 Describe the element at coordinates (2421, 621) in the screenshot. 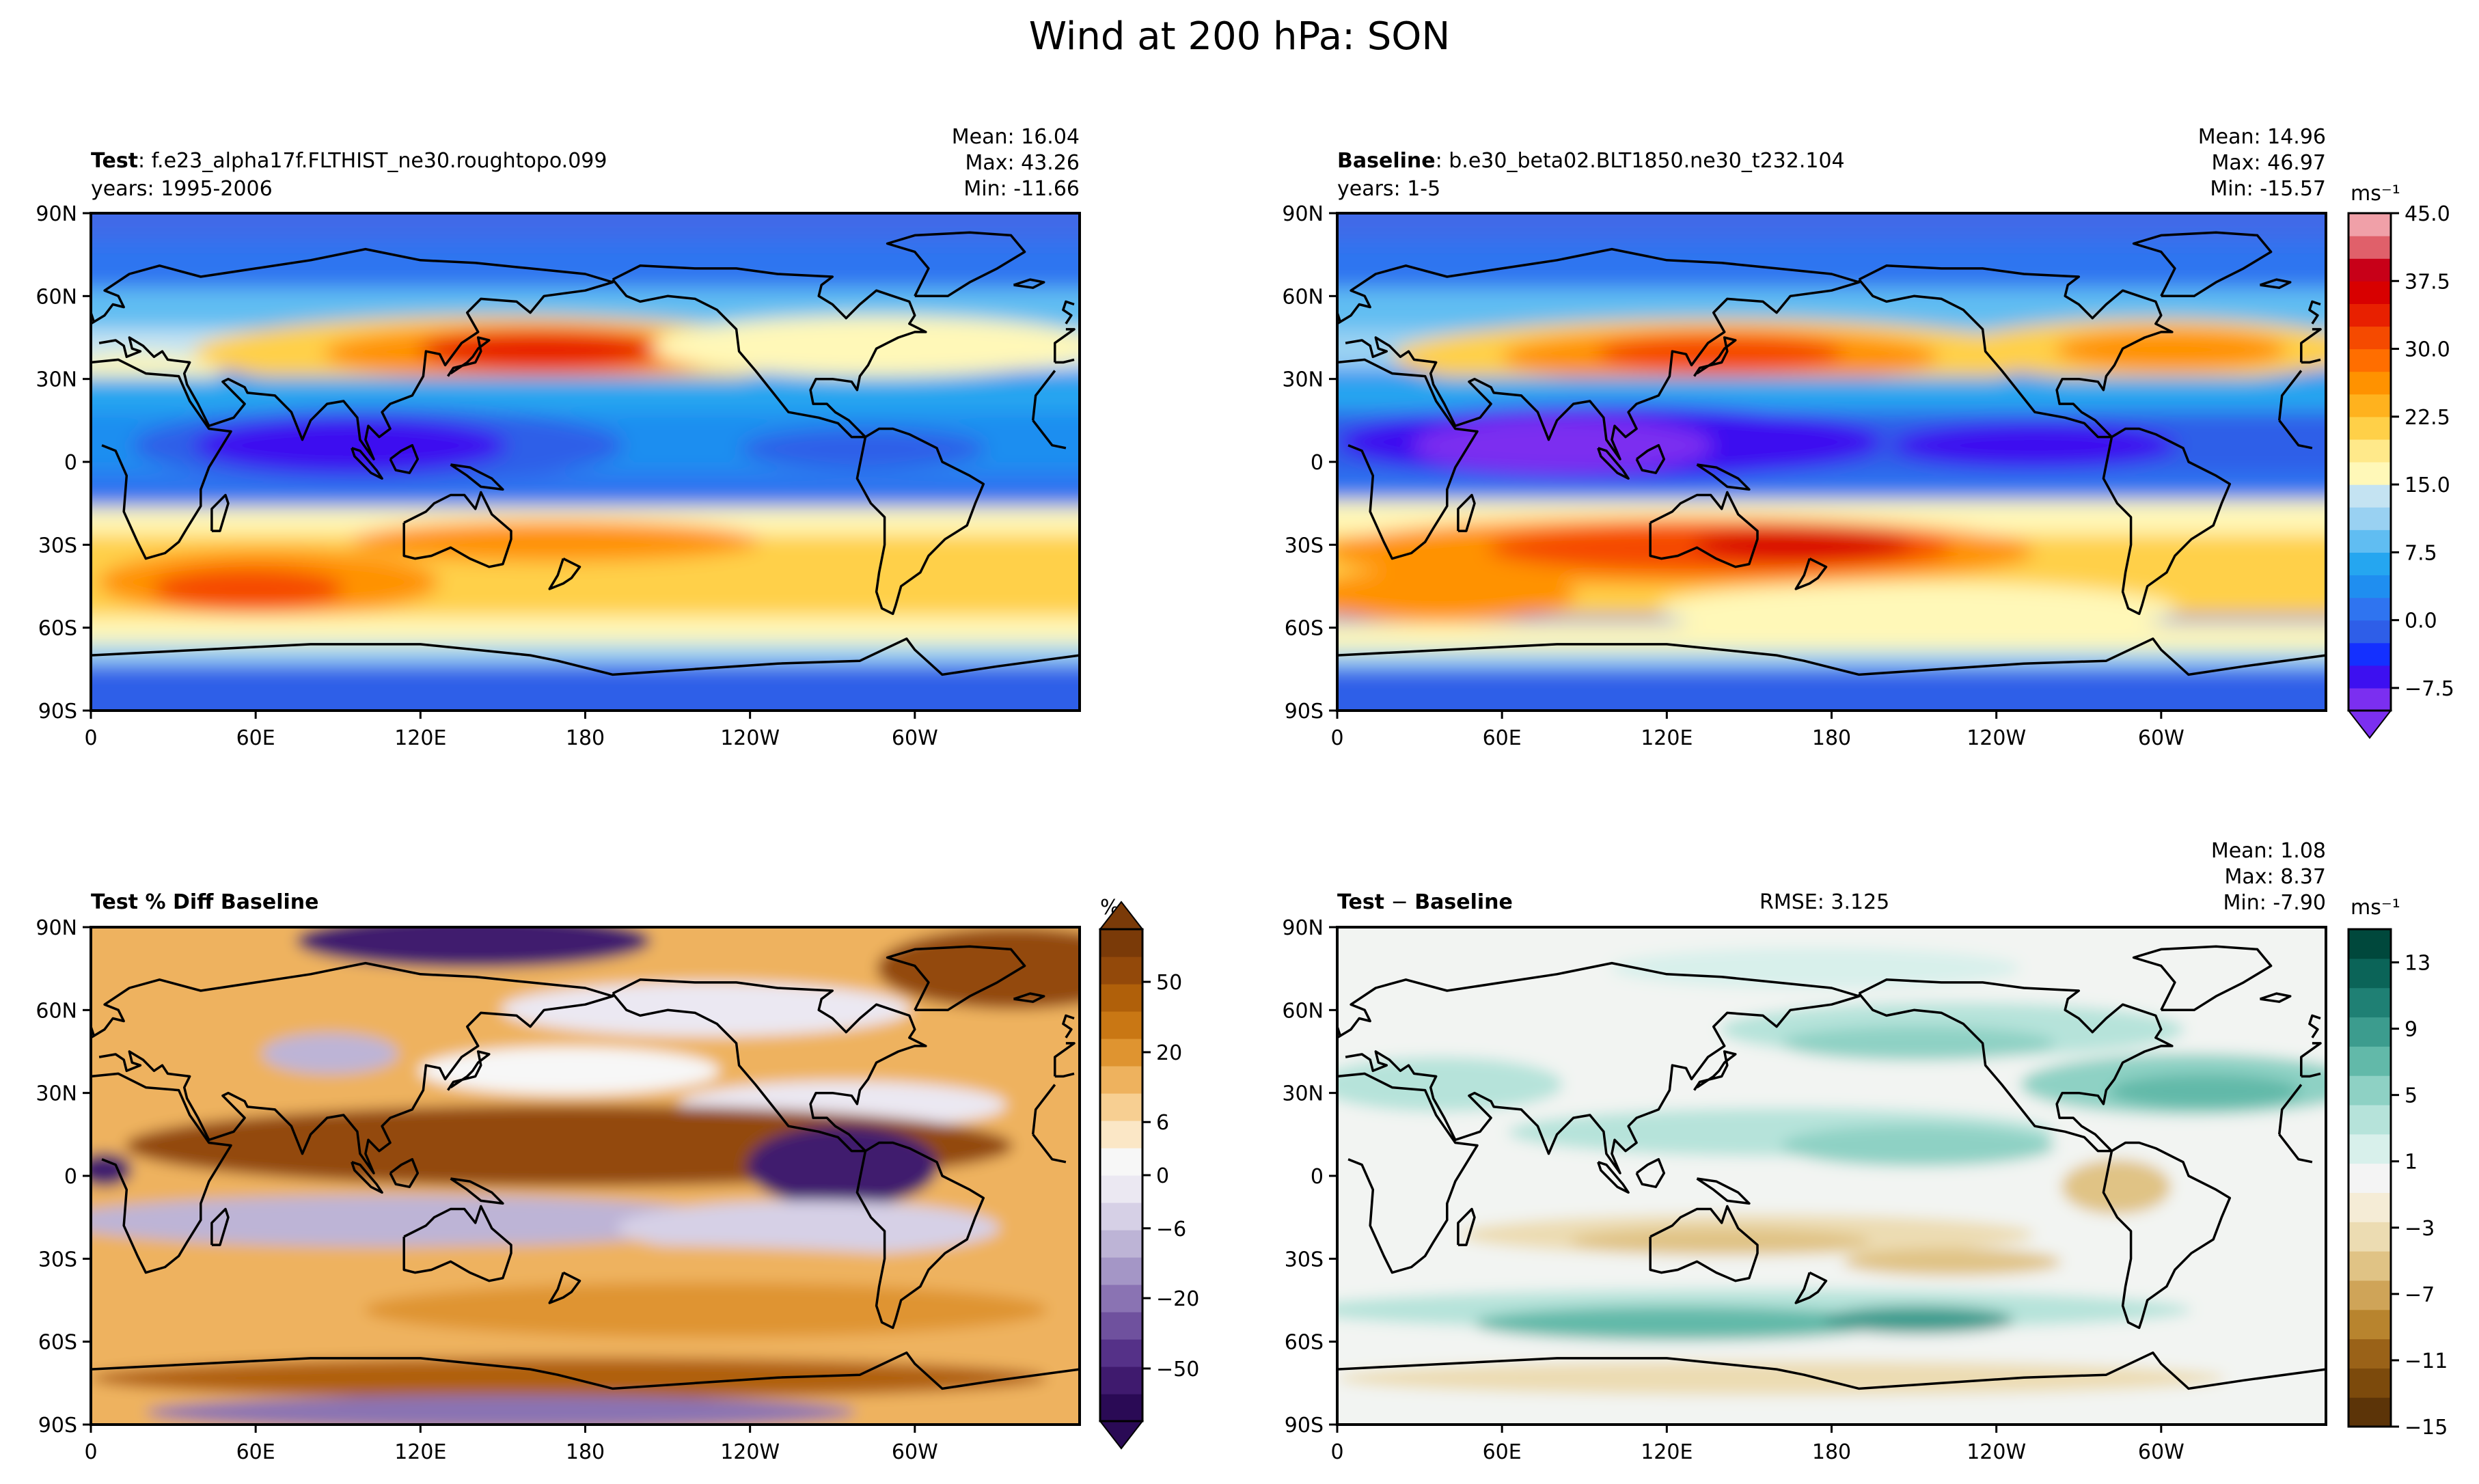

I see `colorbar-tick-label: 0.0` at that location.